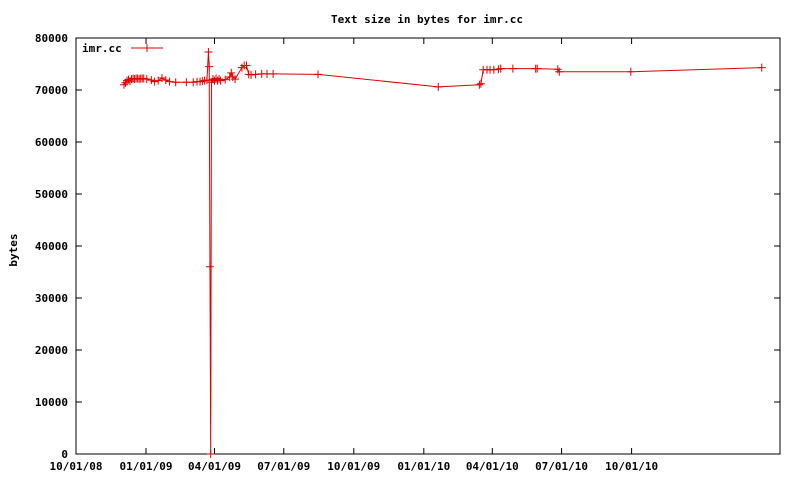 This screenshot has width=800, height=480. I want to click on y-axis-label: bytes, so click(13, 249).